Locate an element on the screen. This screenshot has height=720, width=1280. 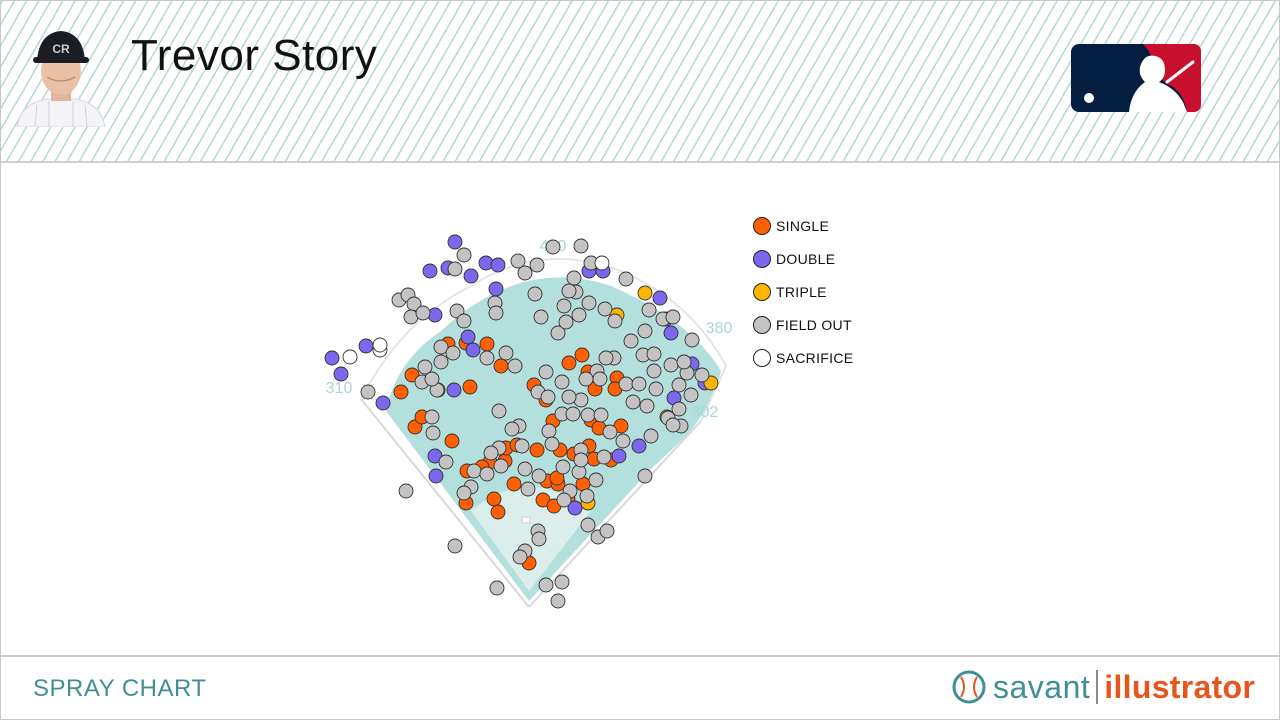
fence-distance-label: 302 is located at coordinates (705, 412).